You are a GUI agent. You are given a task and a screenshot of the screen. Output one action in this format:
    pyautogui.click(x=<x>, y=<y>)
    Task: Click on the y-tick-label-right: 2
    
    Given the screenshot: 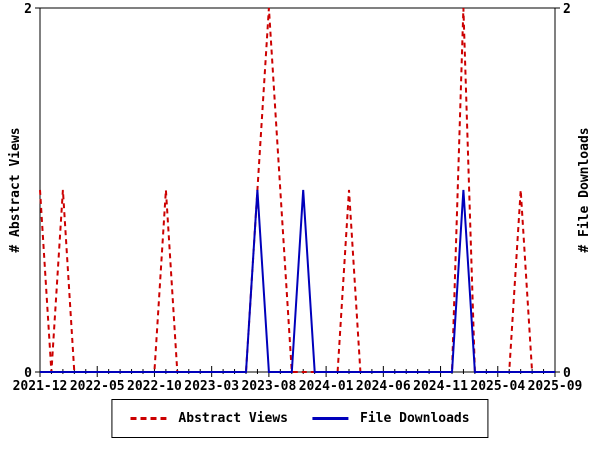 What is the action you would take?
    pyautogui.click(x=567, y=9)
    